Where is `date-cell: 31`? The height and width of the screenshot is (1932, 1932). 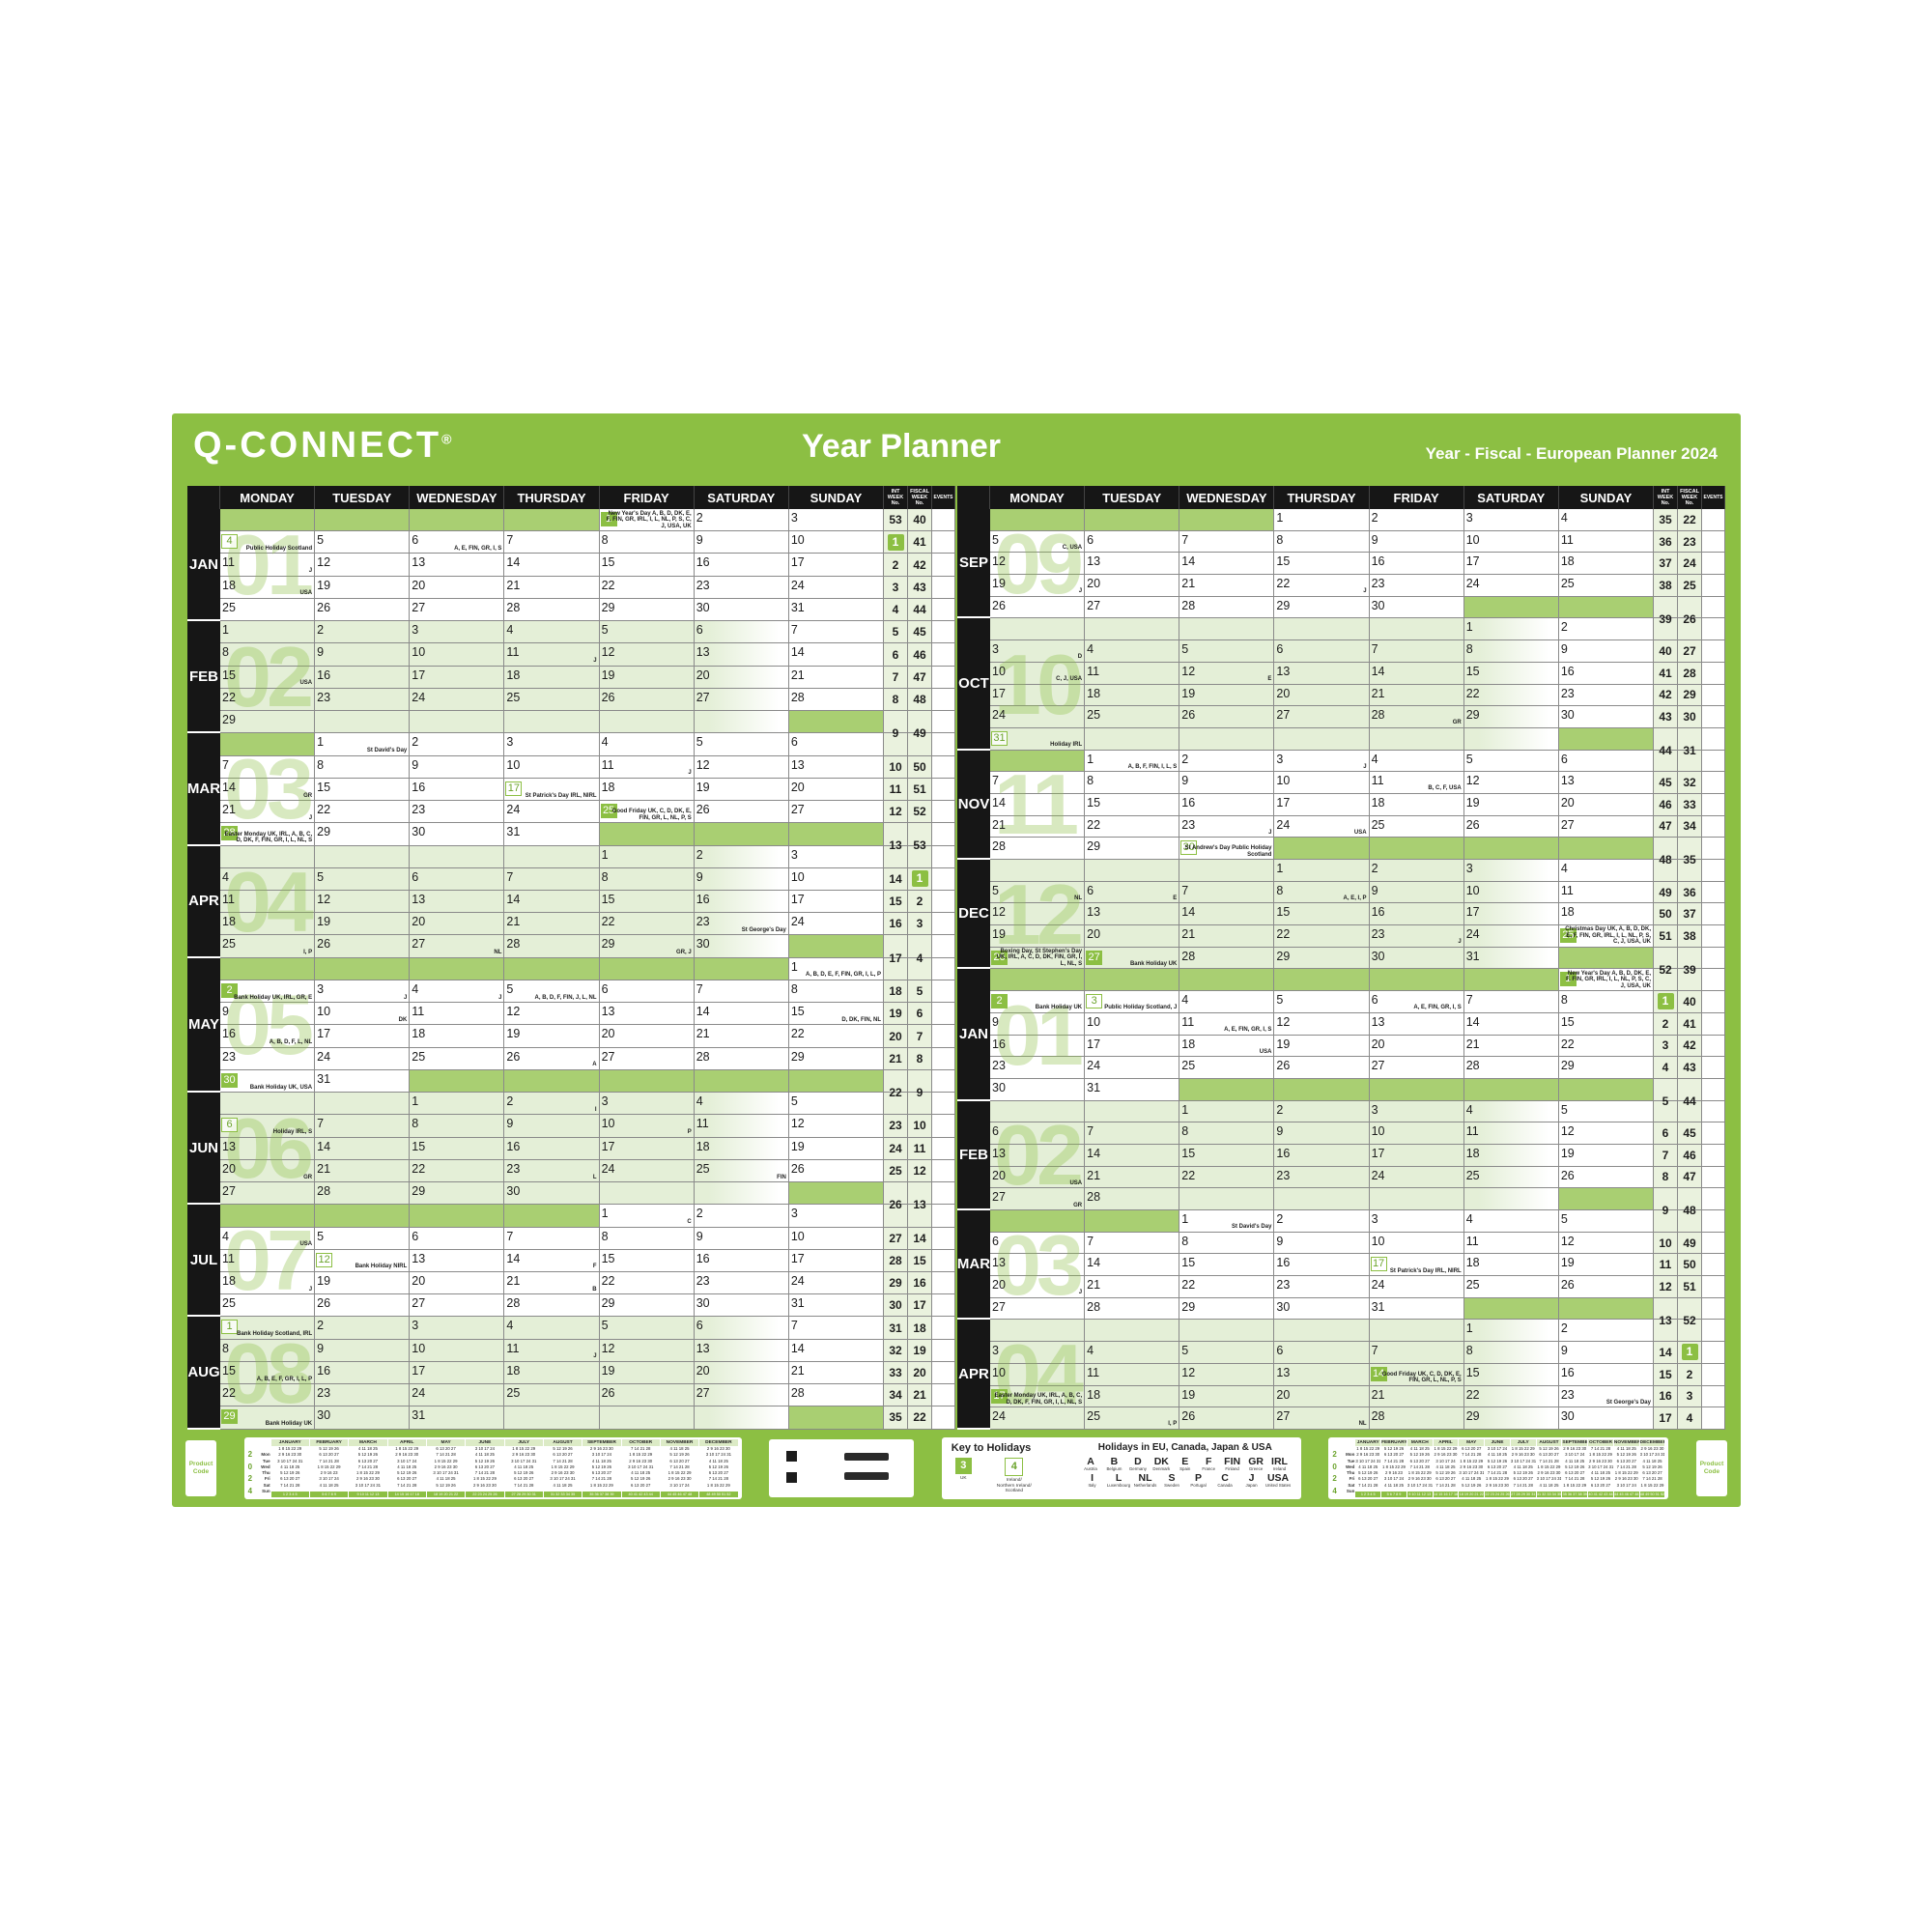 date-cell: 31 is located at coordinates (836, 610).